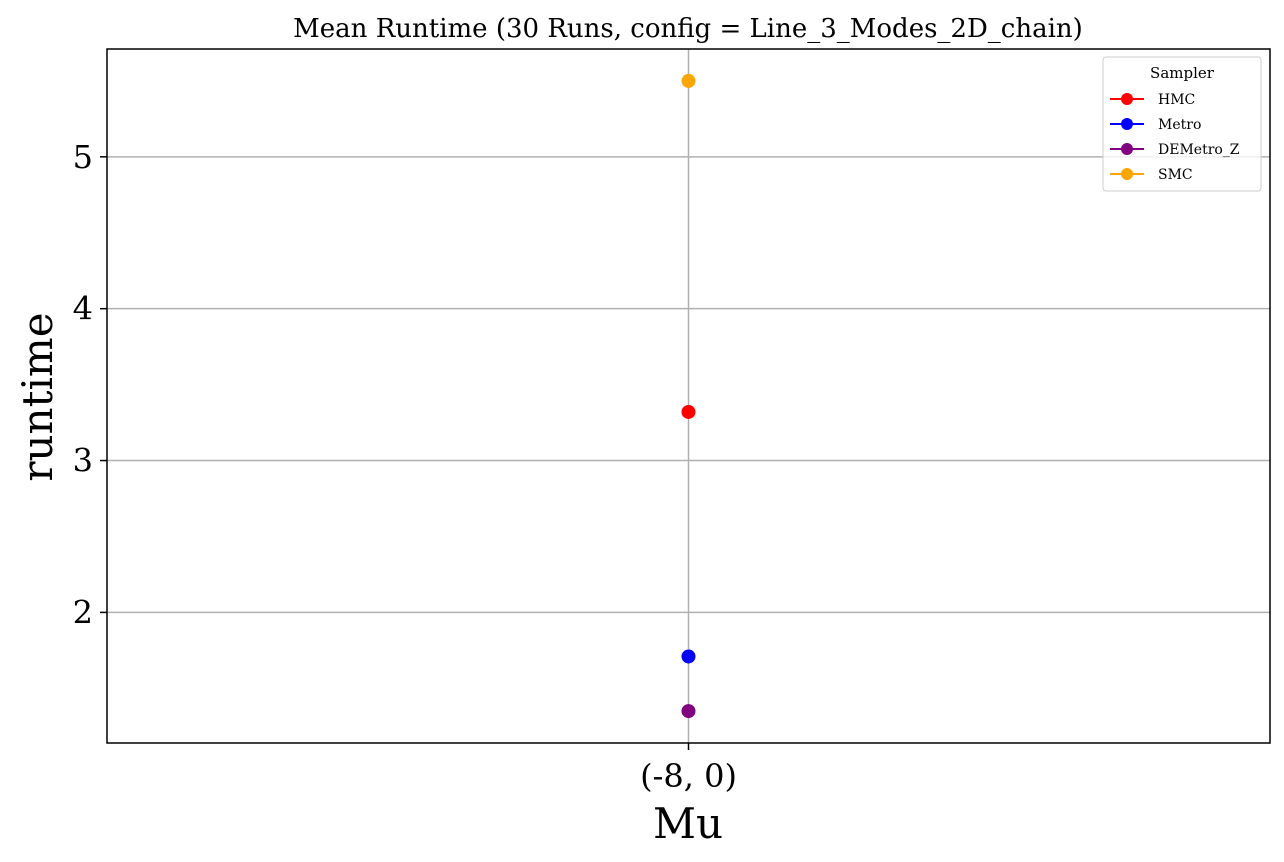 This screenshot has height=862, width=1284. I want to click on data-point-metro, so click(688, 656).